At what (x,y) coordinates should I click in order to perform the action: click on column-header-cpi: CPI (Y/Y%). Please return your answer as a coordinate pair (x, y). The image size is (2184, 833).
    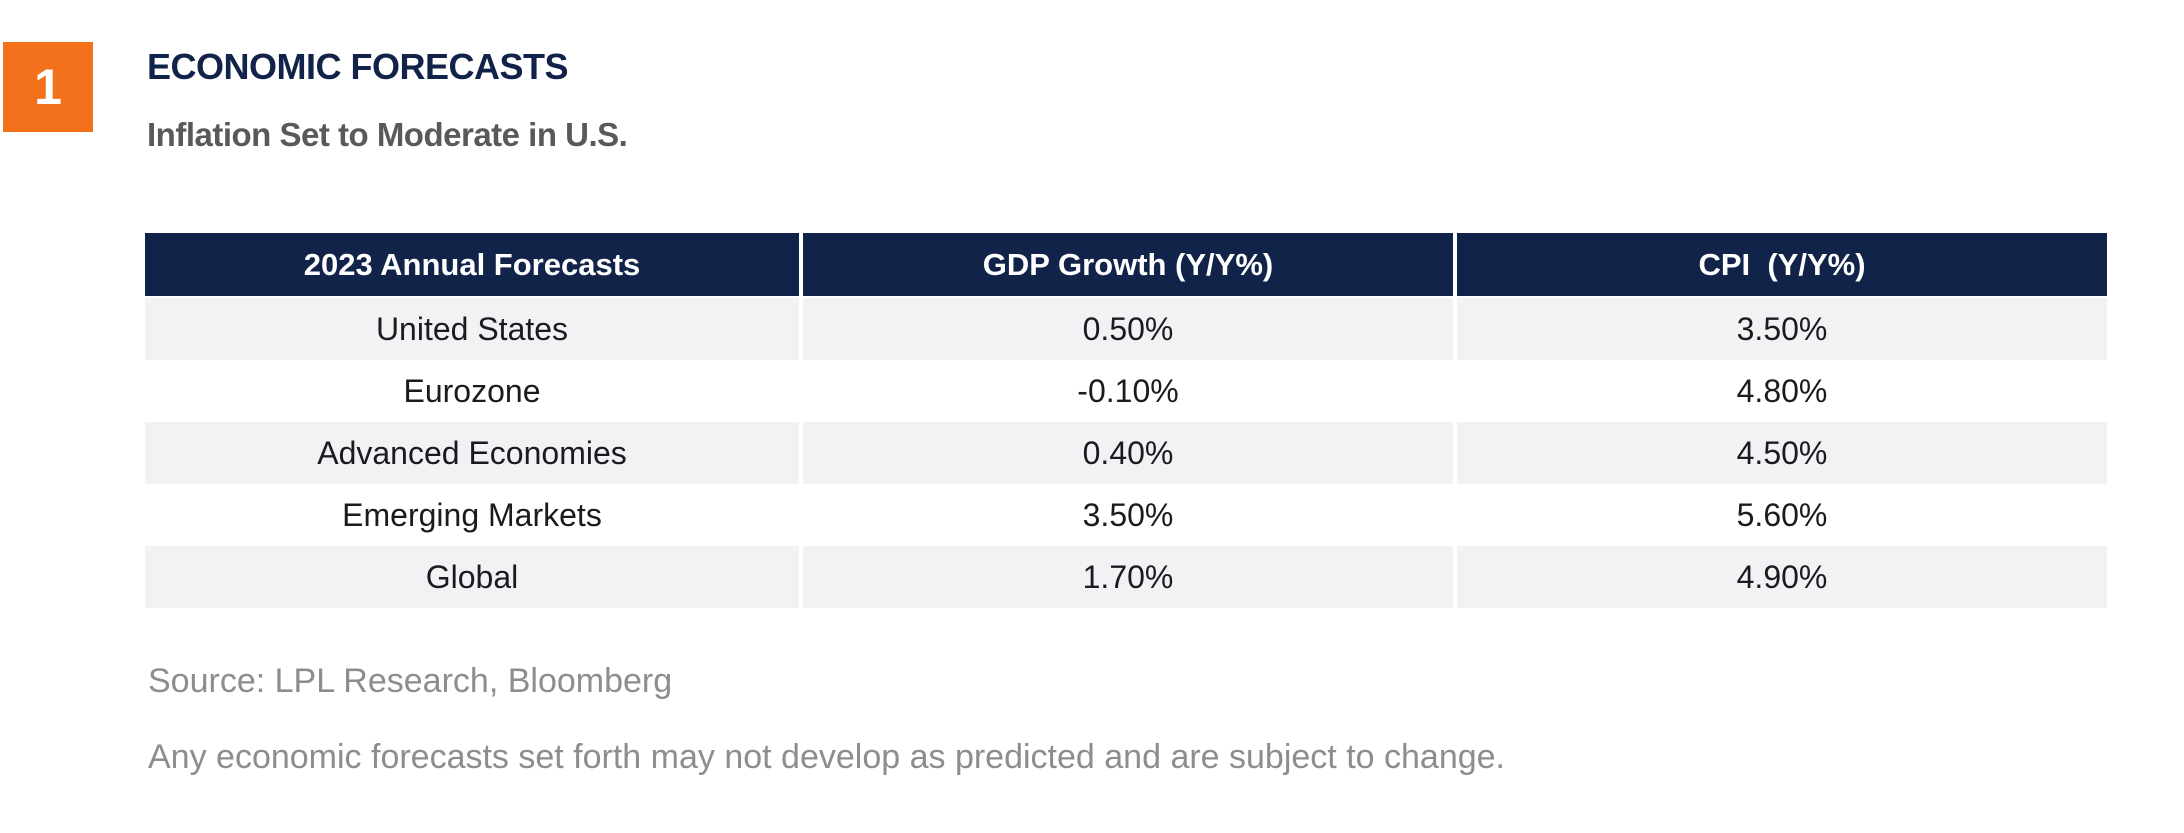
    Looking at the image, I should click on (1780, 265).